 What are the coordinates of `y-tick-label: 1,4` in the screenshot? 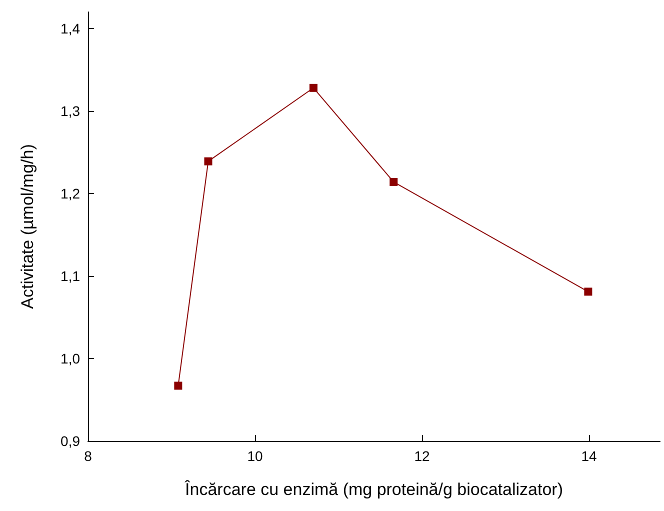 It's located at (70, 28).